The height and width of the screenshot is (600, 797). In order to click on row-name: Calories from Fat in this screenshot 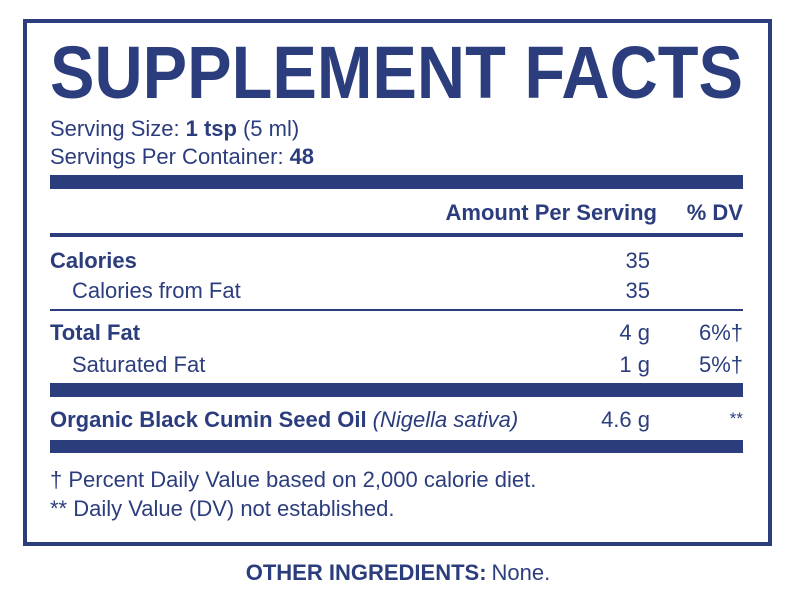, I will do `click(156, 290)`.